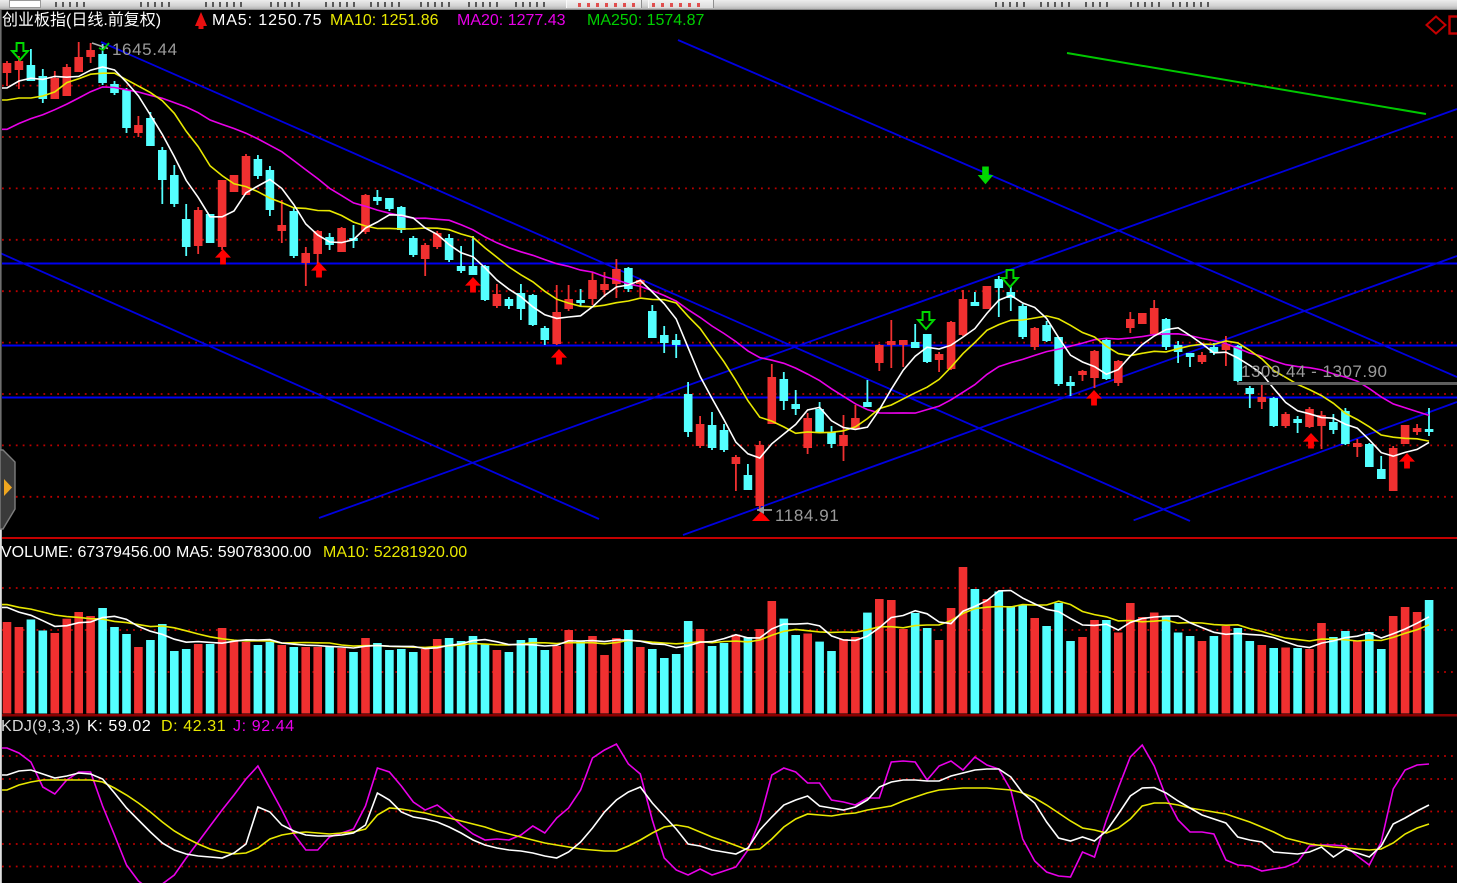 The width and height of the screenshot is (1457, 883). I want to click on svg-text: D: 42.31, so click(193, 726).